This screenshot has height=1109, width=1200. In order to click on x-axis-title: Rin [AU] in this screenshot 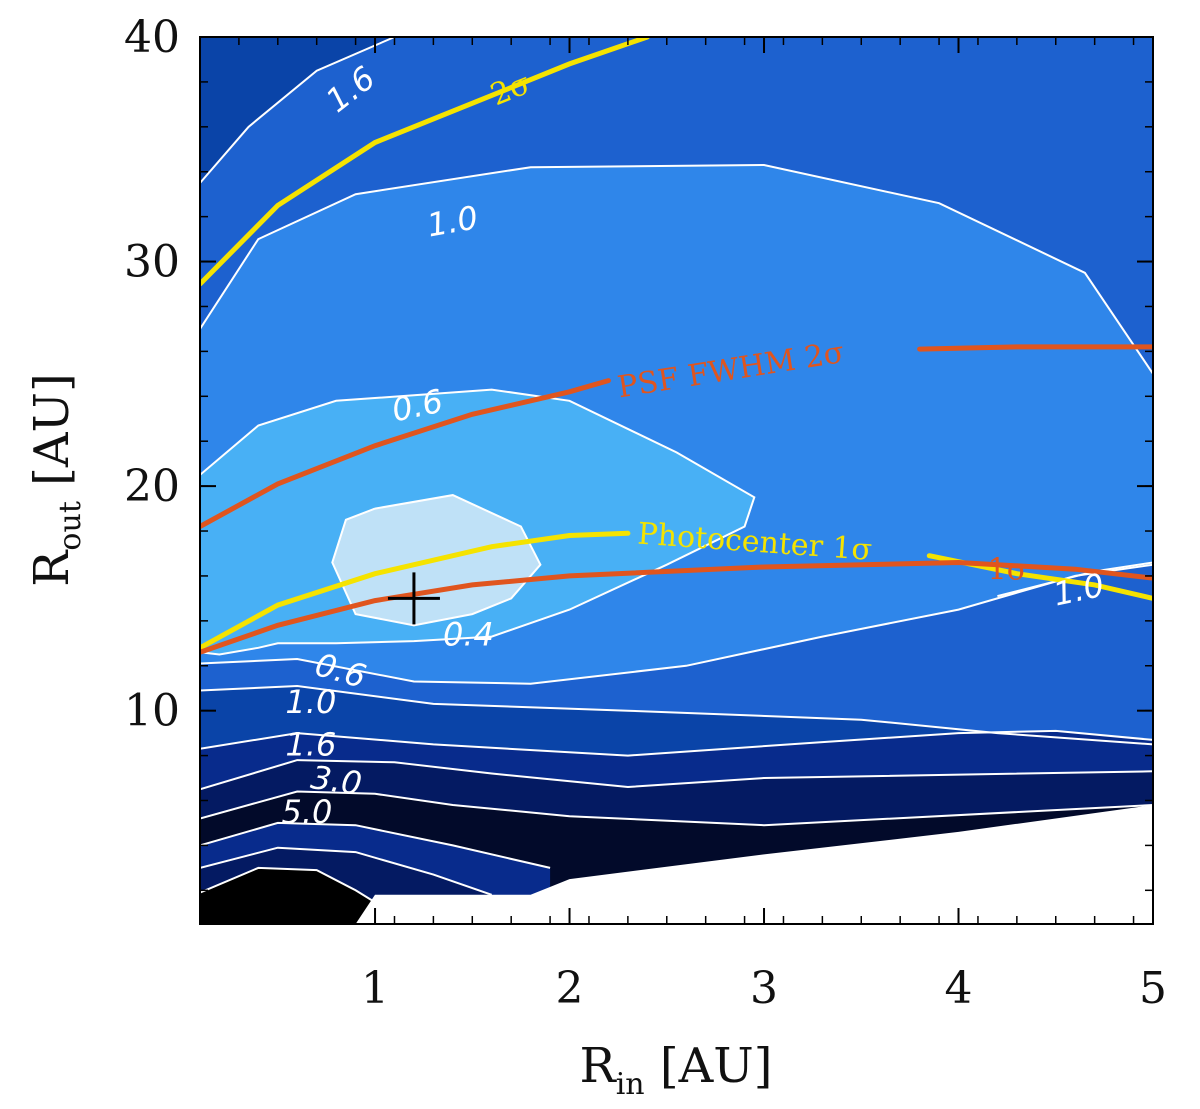, I will do `click(676, 1070)`.